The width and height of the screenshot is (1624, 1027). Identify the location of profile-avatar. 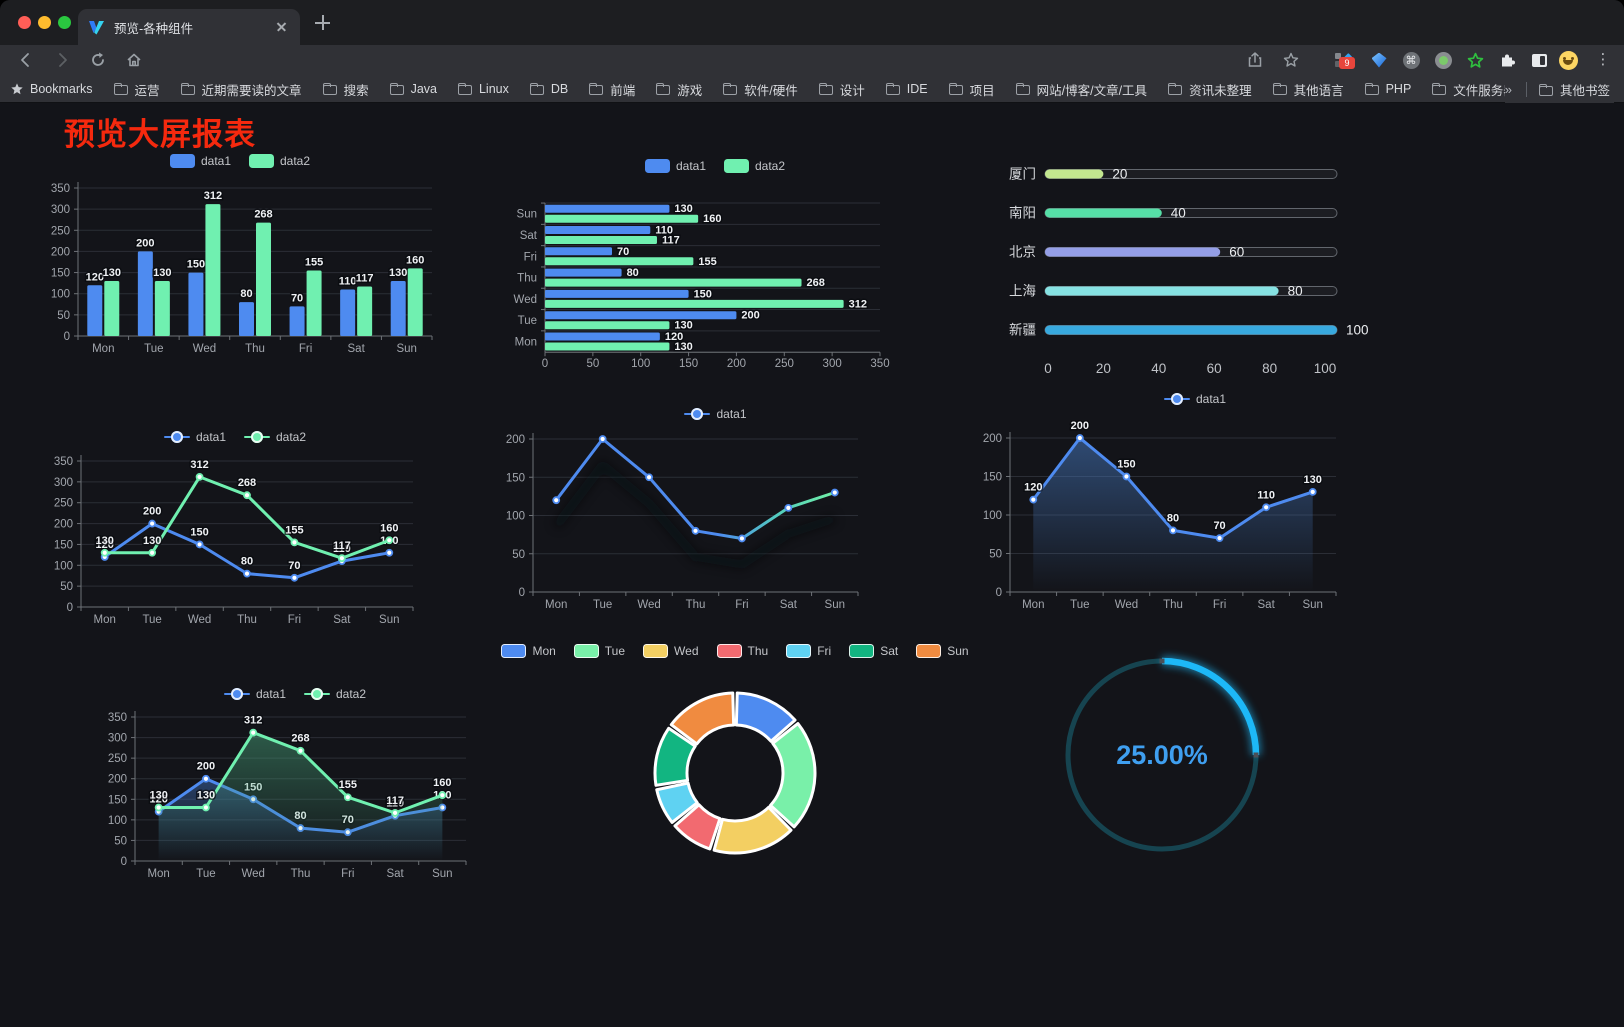
(1568, 60).